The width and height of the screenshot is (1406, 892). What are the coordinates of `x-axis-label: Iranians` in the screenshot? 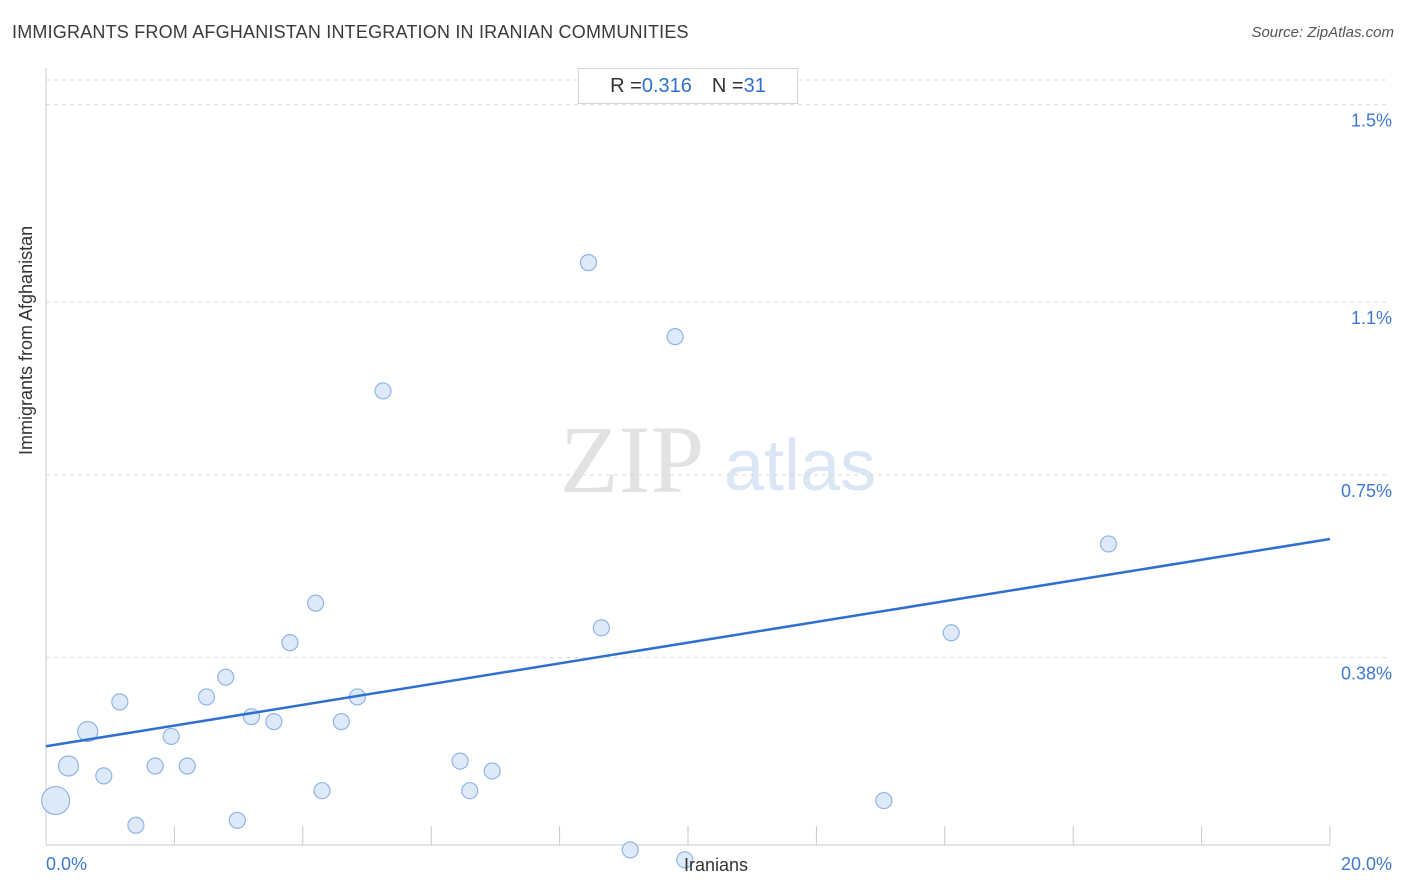 It's located at (716, 865).